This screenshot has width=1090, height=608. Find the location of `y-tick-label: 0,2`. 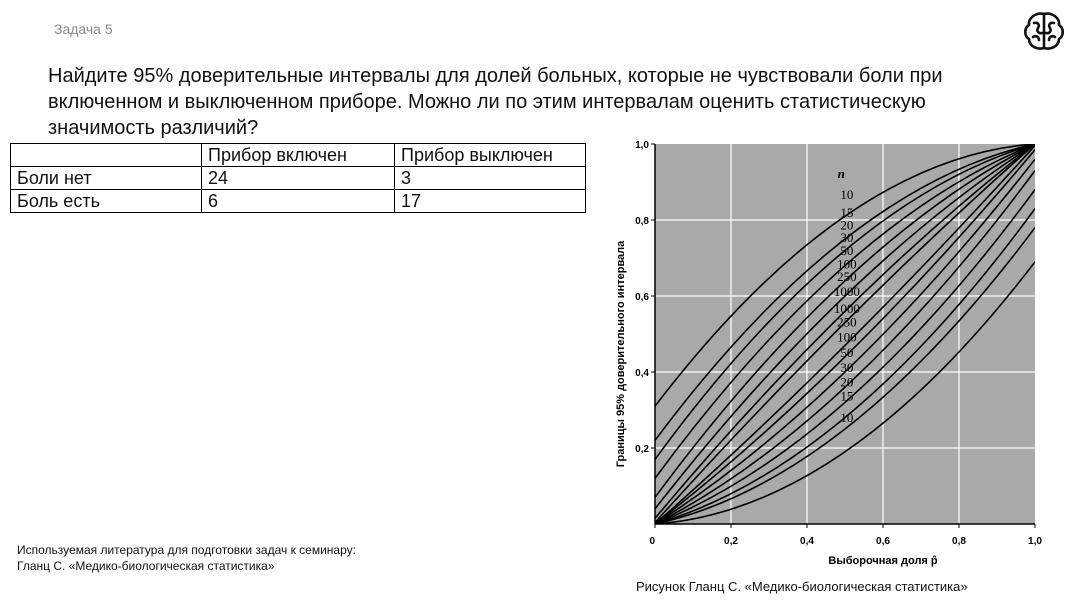

y-tick-label: 0,2 is located at coordinates (642, 449).